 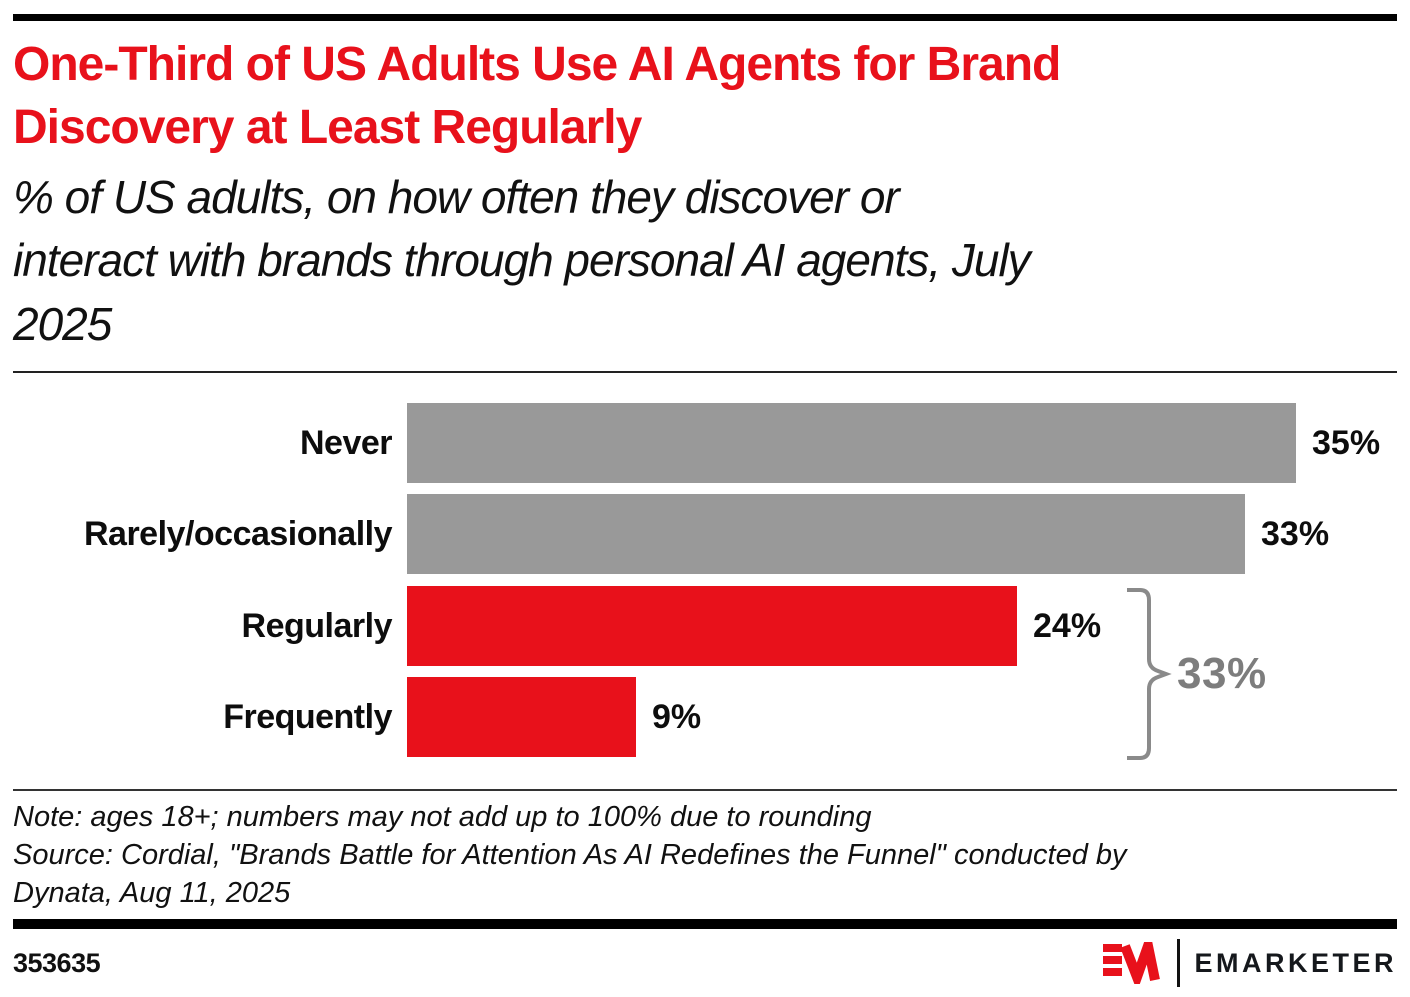 I want to click on bar-row-never: Never 35%, so click(x=705, y=443).